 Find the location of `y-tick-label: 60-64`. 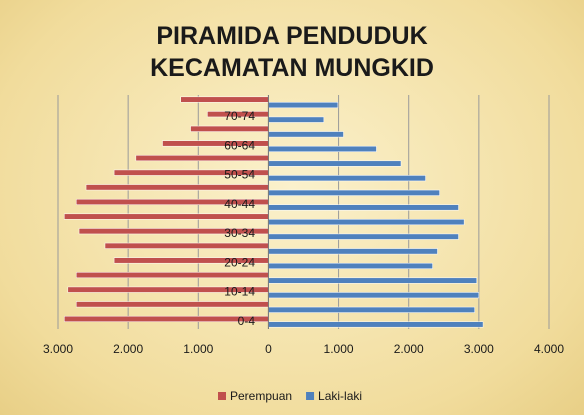

y-tick-label: 60-64 is located at coordinates (239, 145).